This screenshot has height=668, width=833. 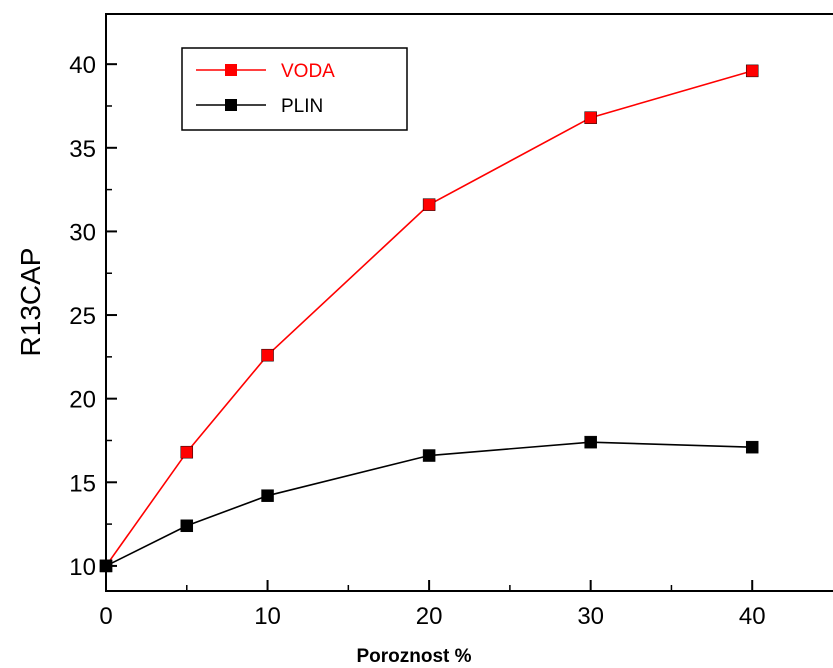 I want to click on y-tick-label: 40, so click(x=82, y=65).